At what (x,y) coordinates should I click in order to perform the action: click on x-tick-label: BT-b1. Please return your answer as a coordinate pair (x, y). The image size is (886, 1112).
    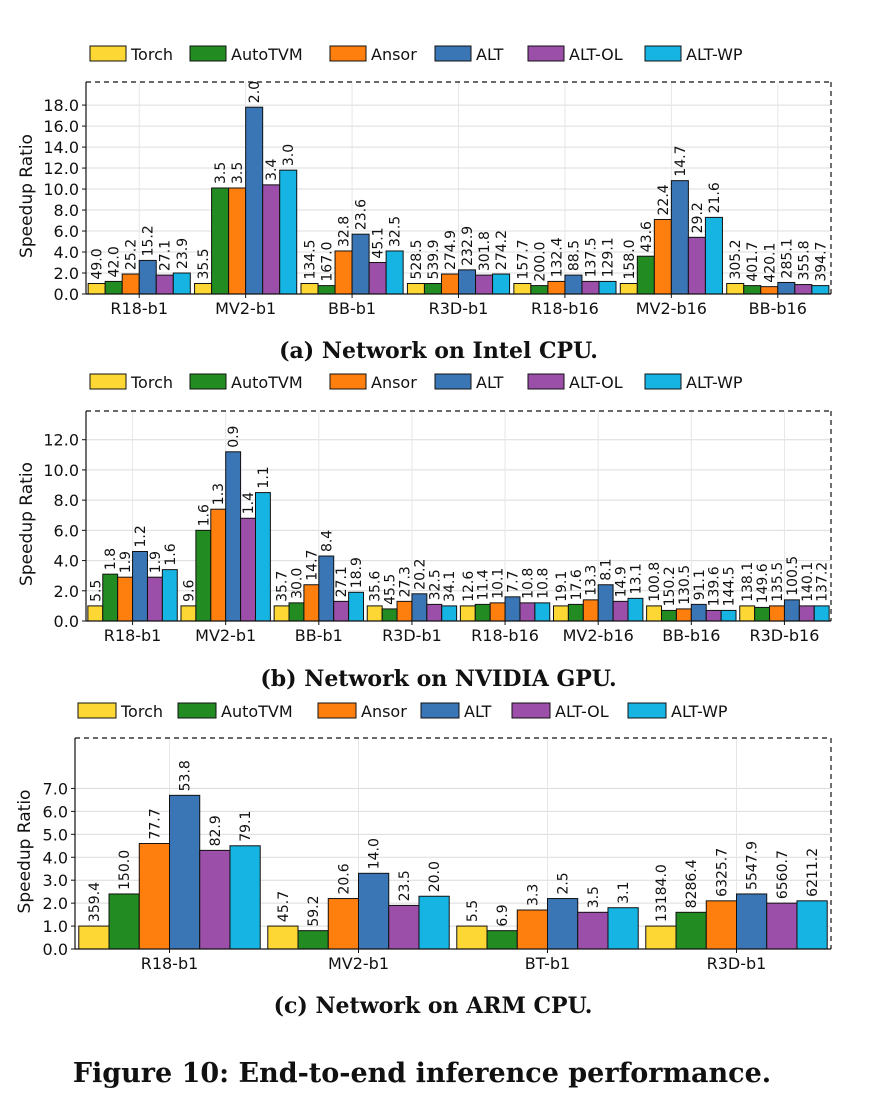
    Looking at the image, I should click on (547, 963).